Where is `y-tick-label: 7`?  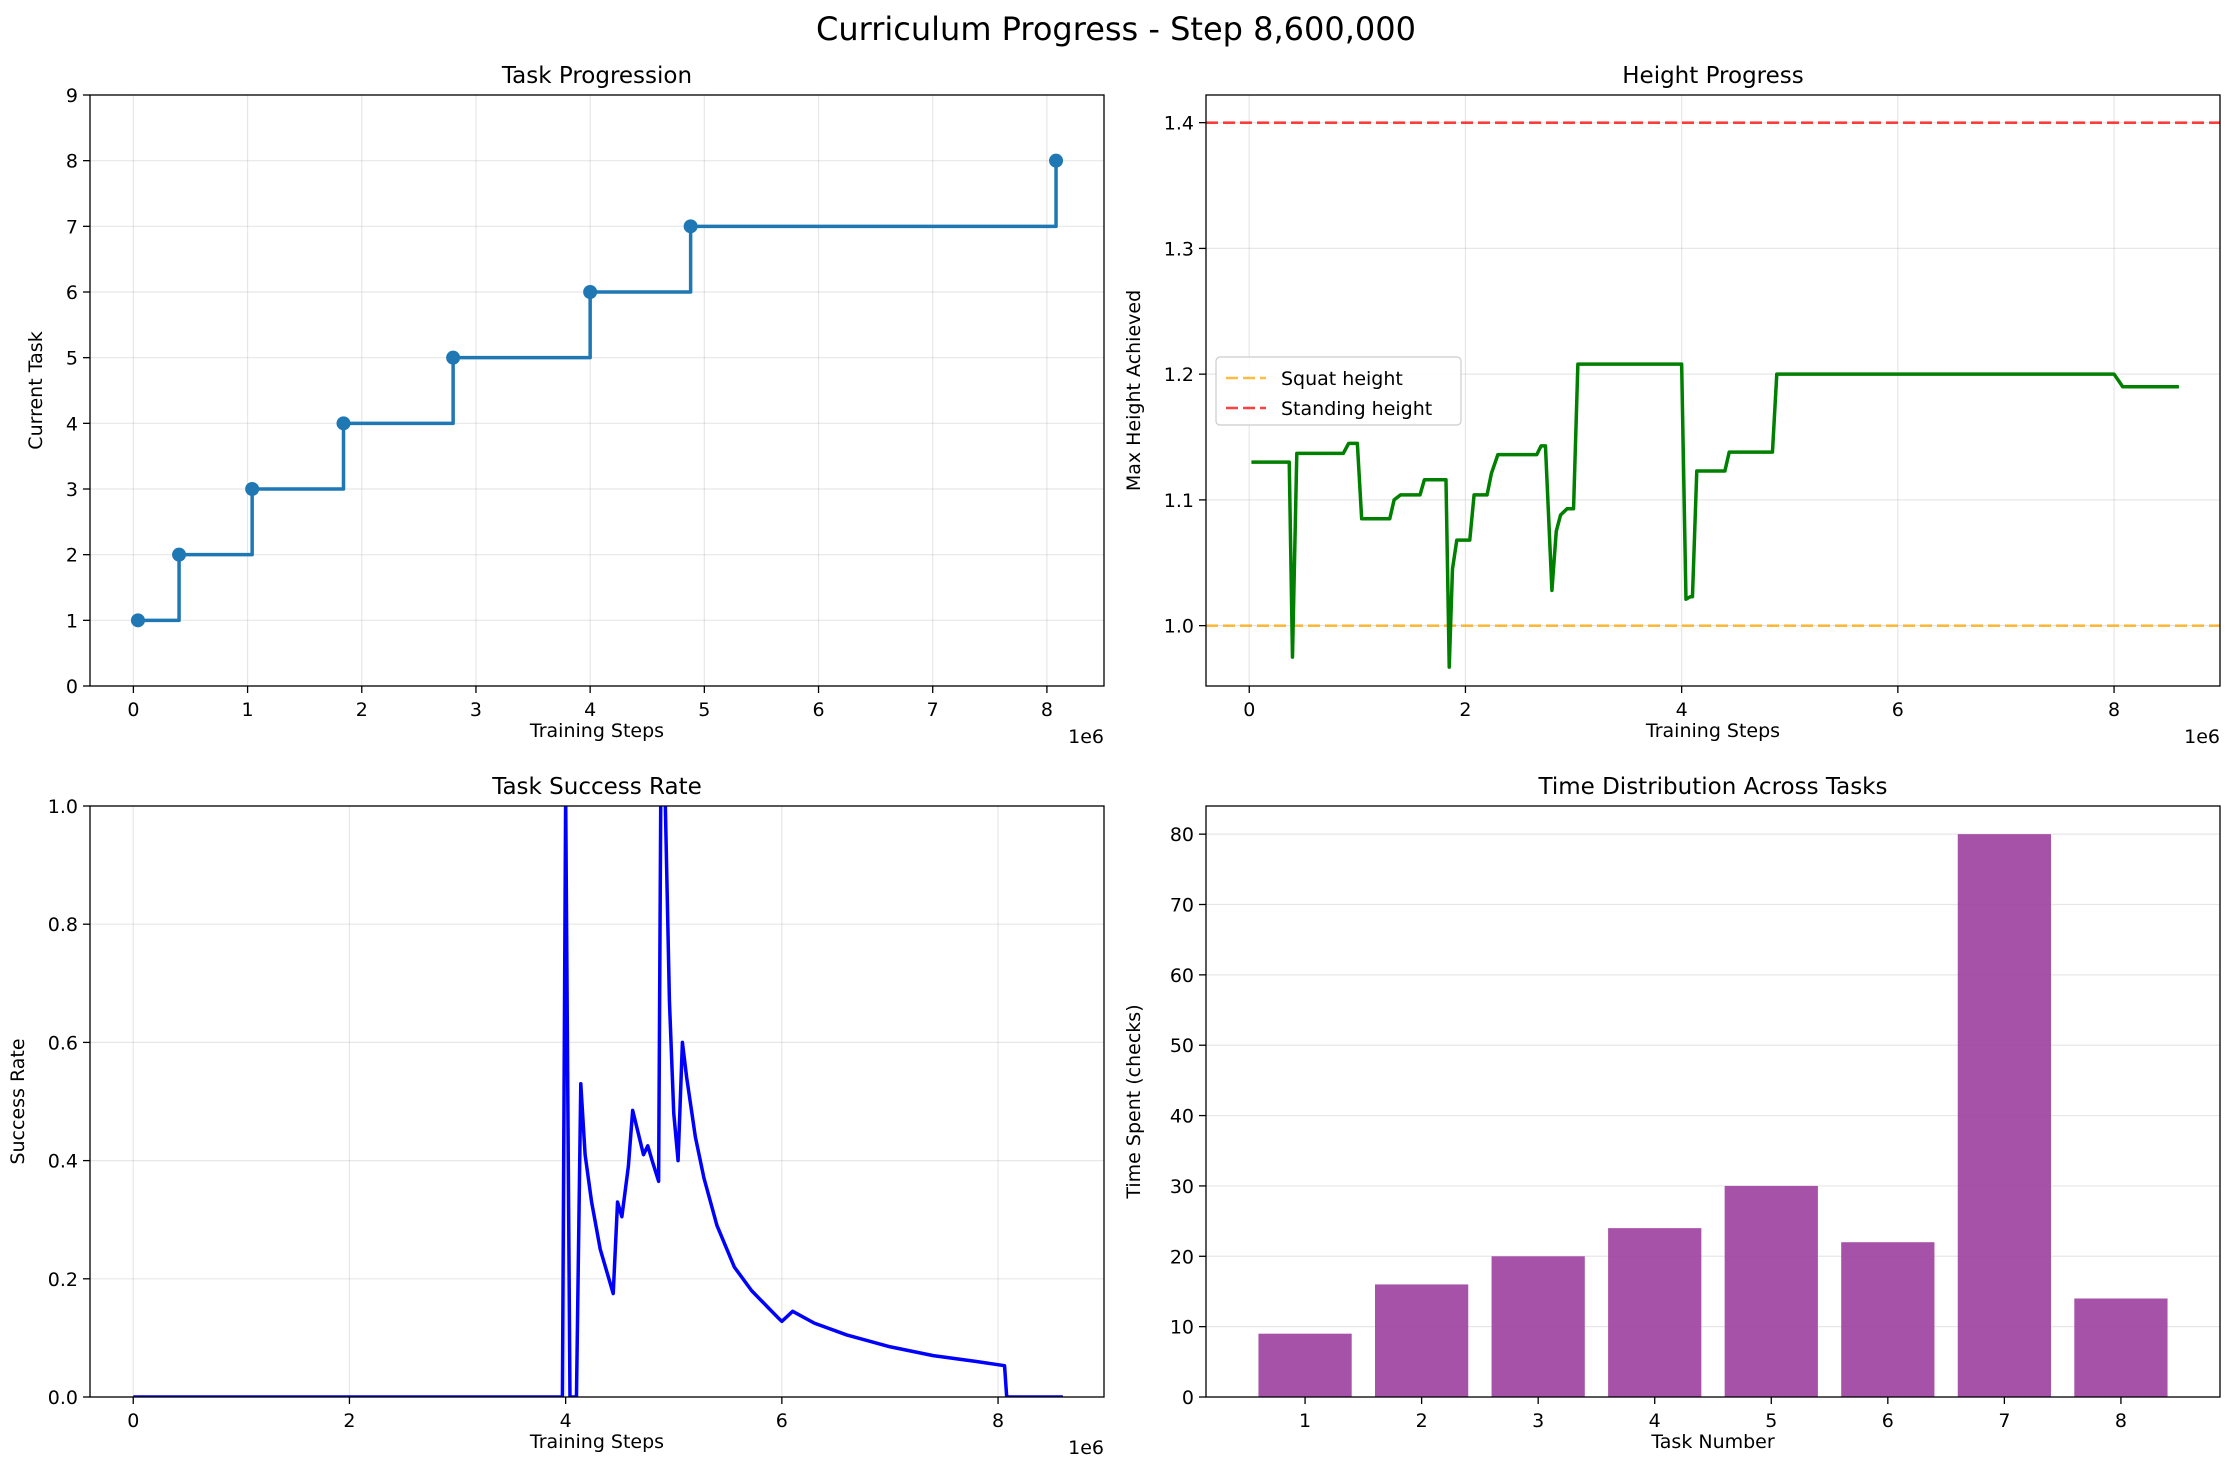 y-tick-label: 7 is located at coordinates (72, 227).